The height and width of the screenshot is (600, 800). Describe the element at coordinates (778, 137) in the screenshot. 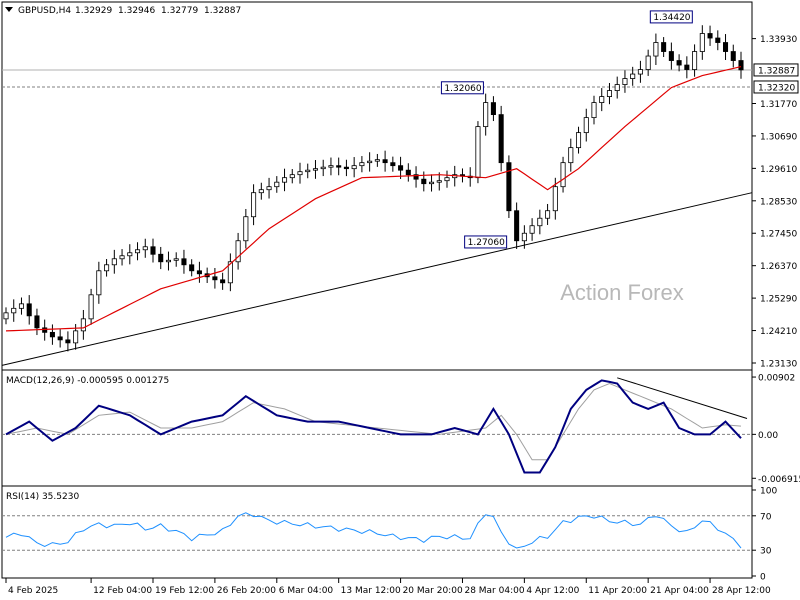

I see `price-tick-label: 1.30690` at that location.